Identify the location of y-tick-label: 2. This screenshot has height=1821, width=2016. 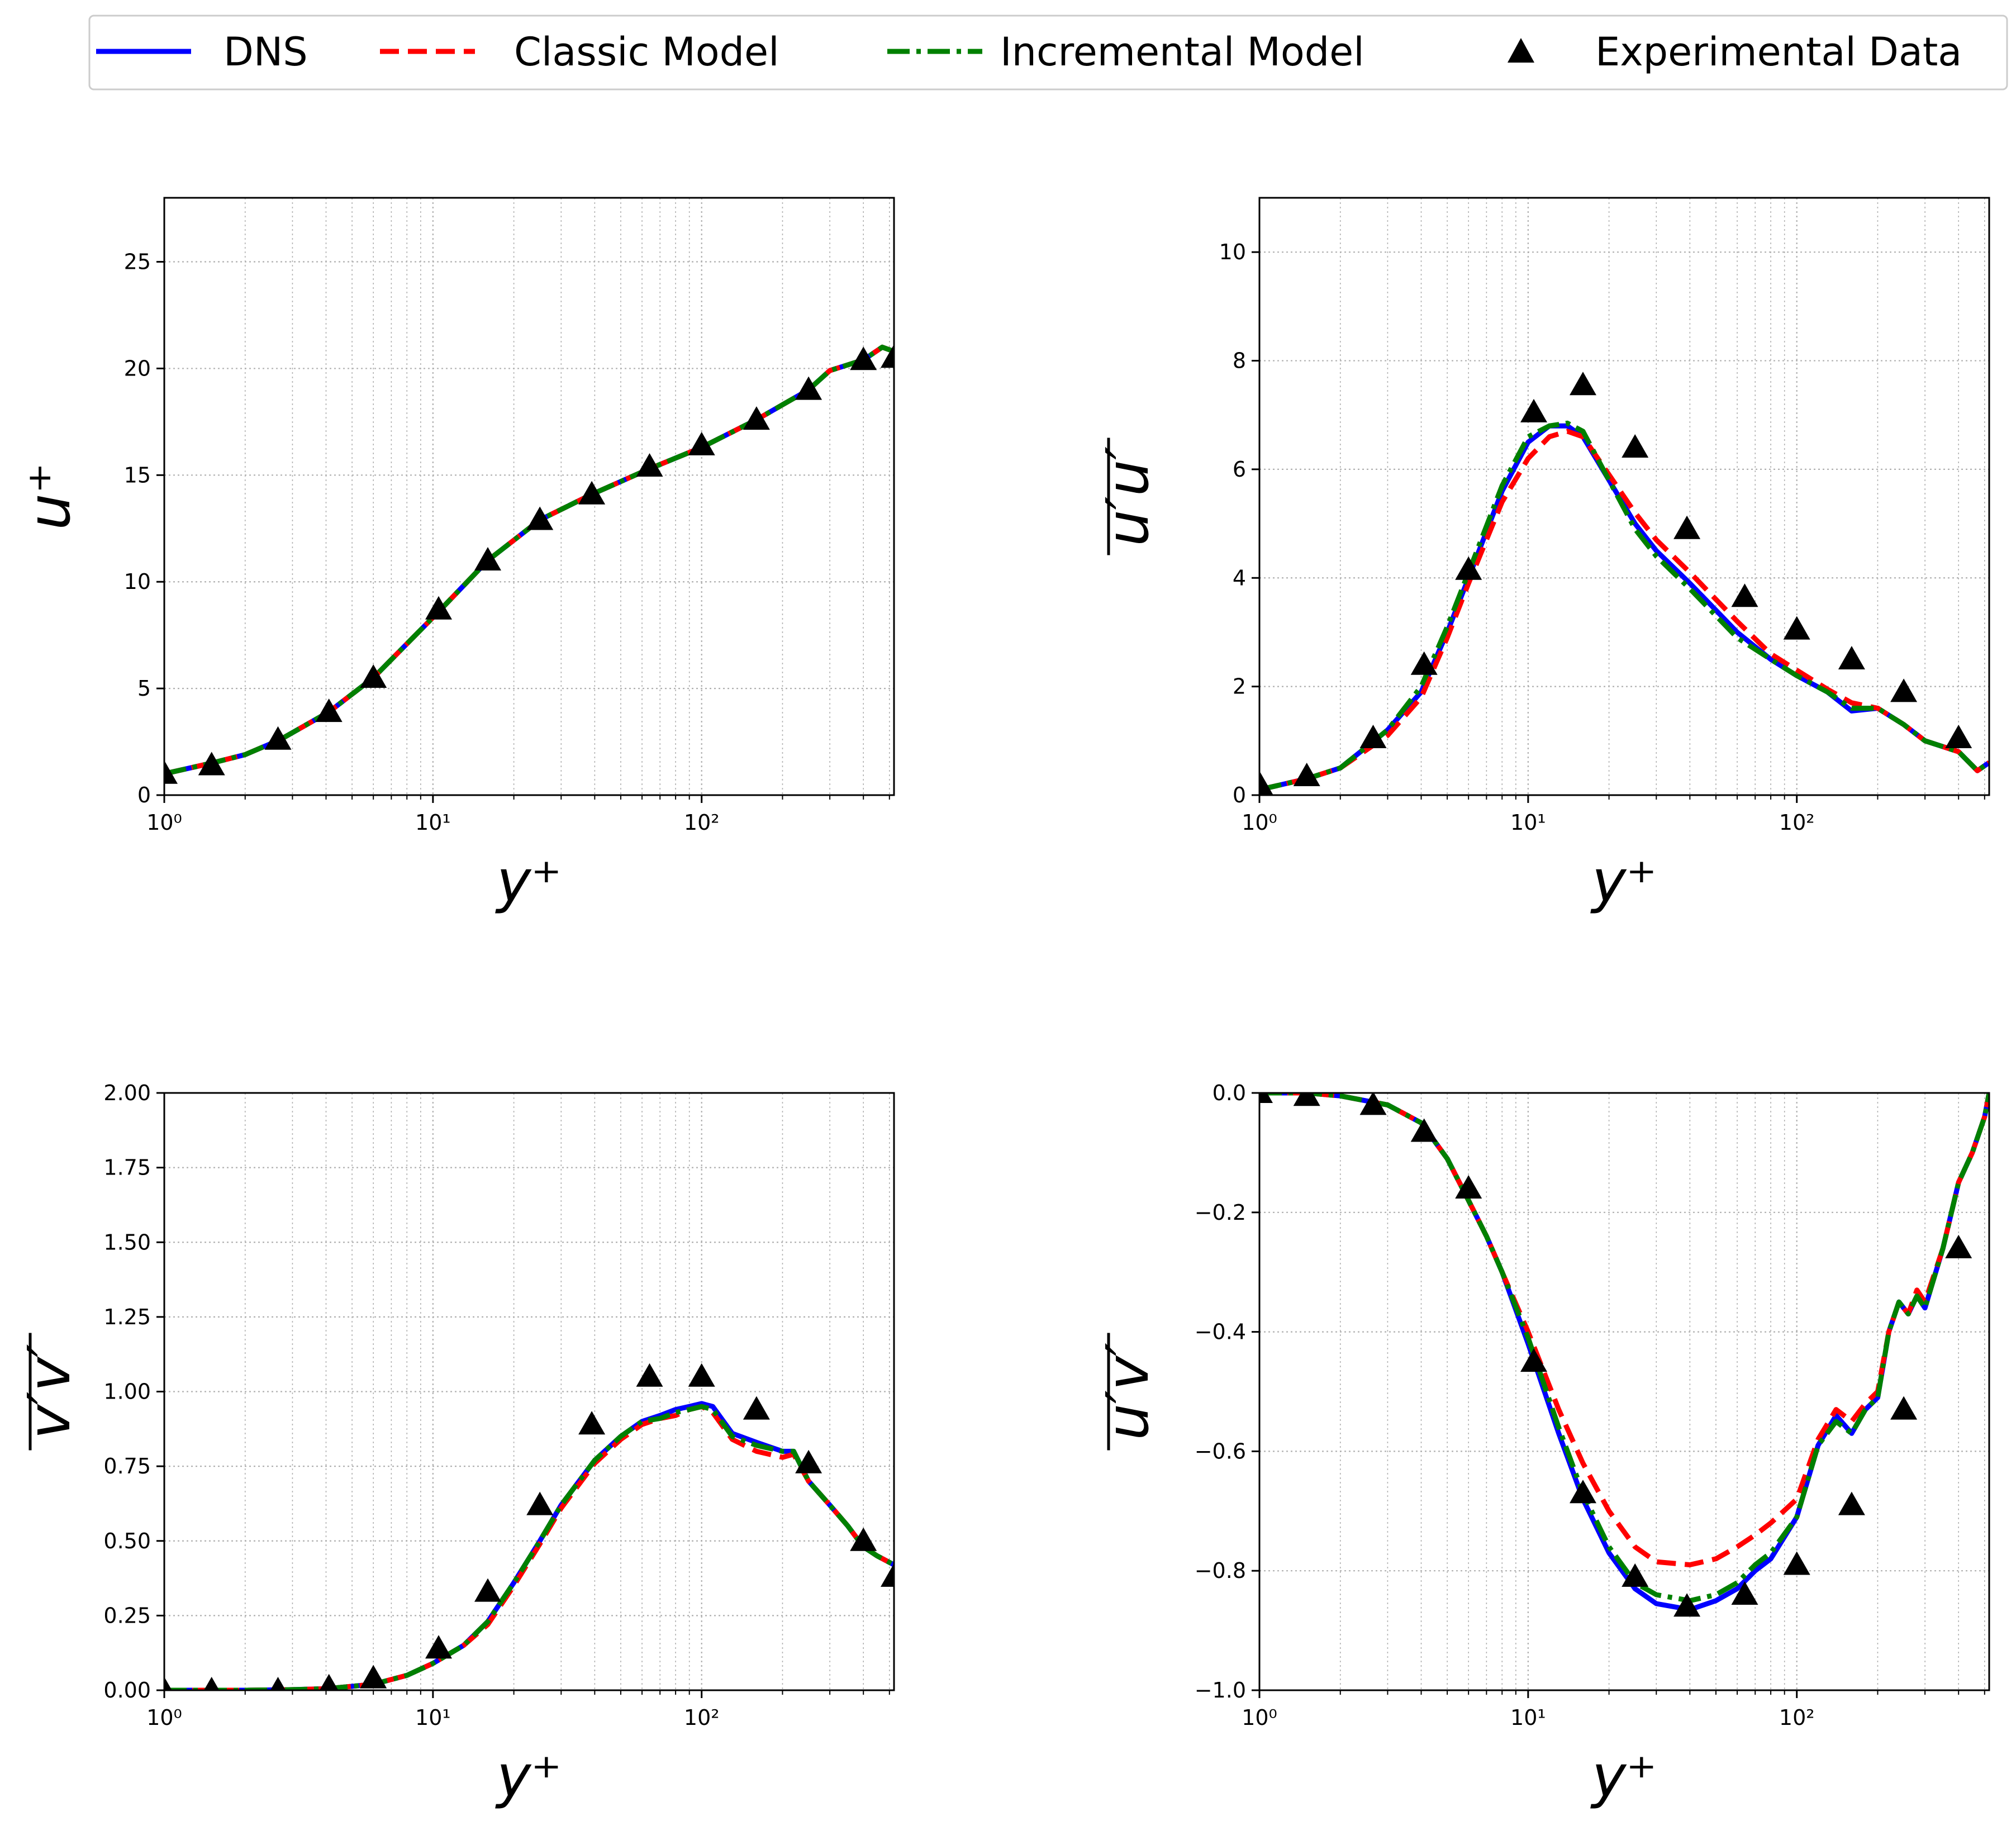
(1239, 686).